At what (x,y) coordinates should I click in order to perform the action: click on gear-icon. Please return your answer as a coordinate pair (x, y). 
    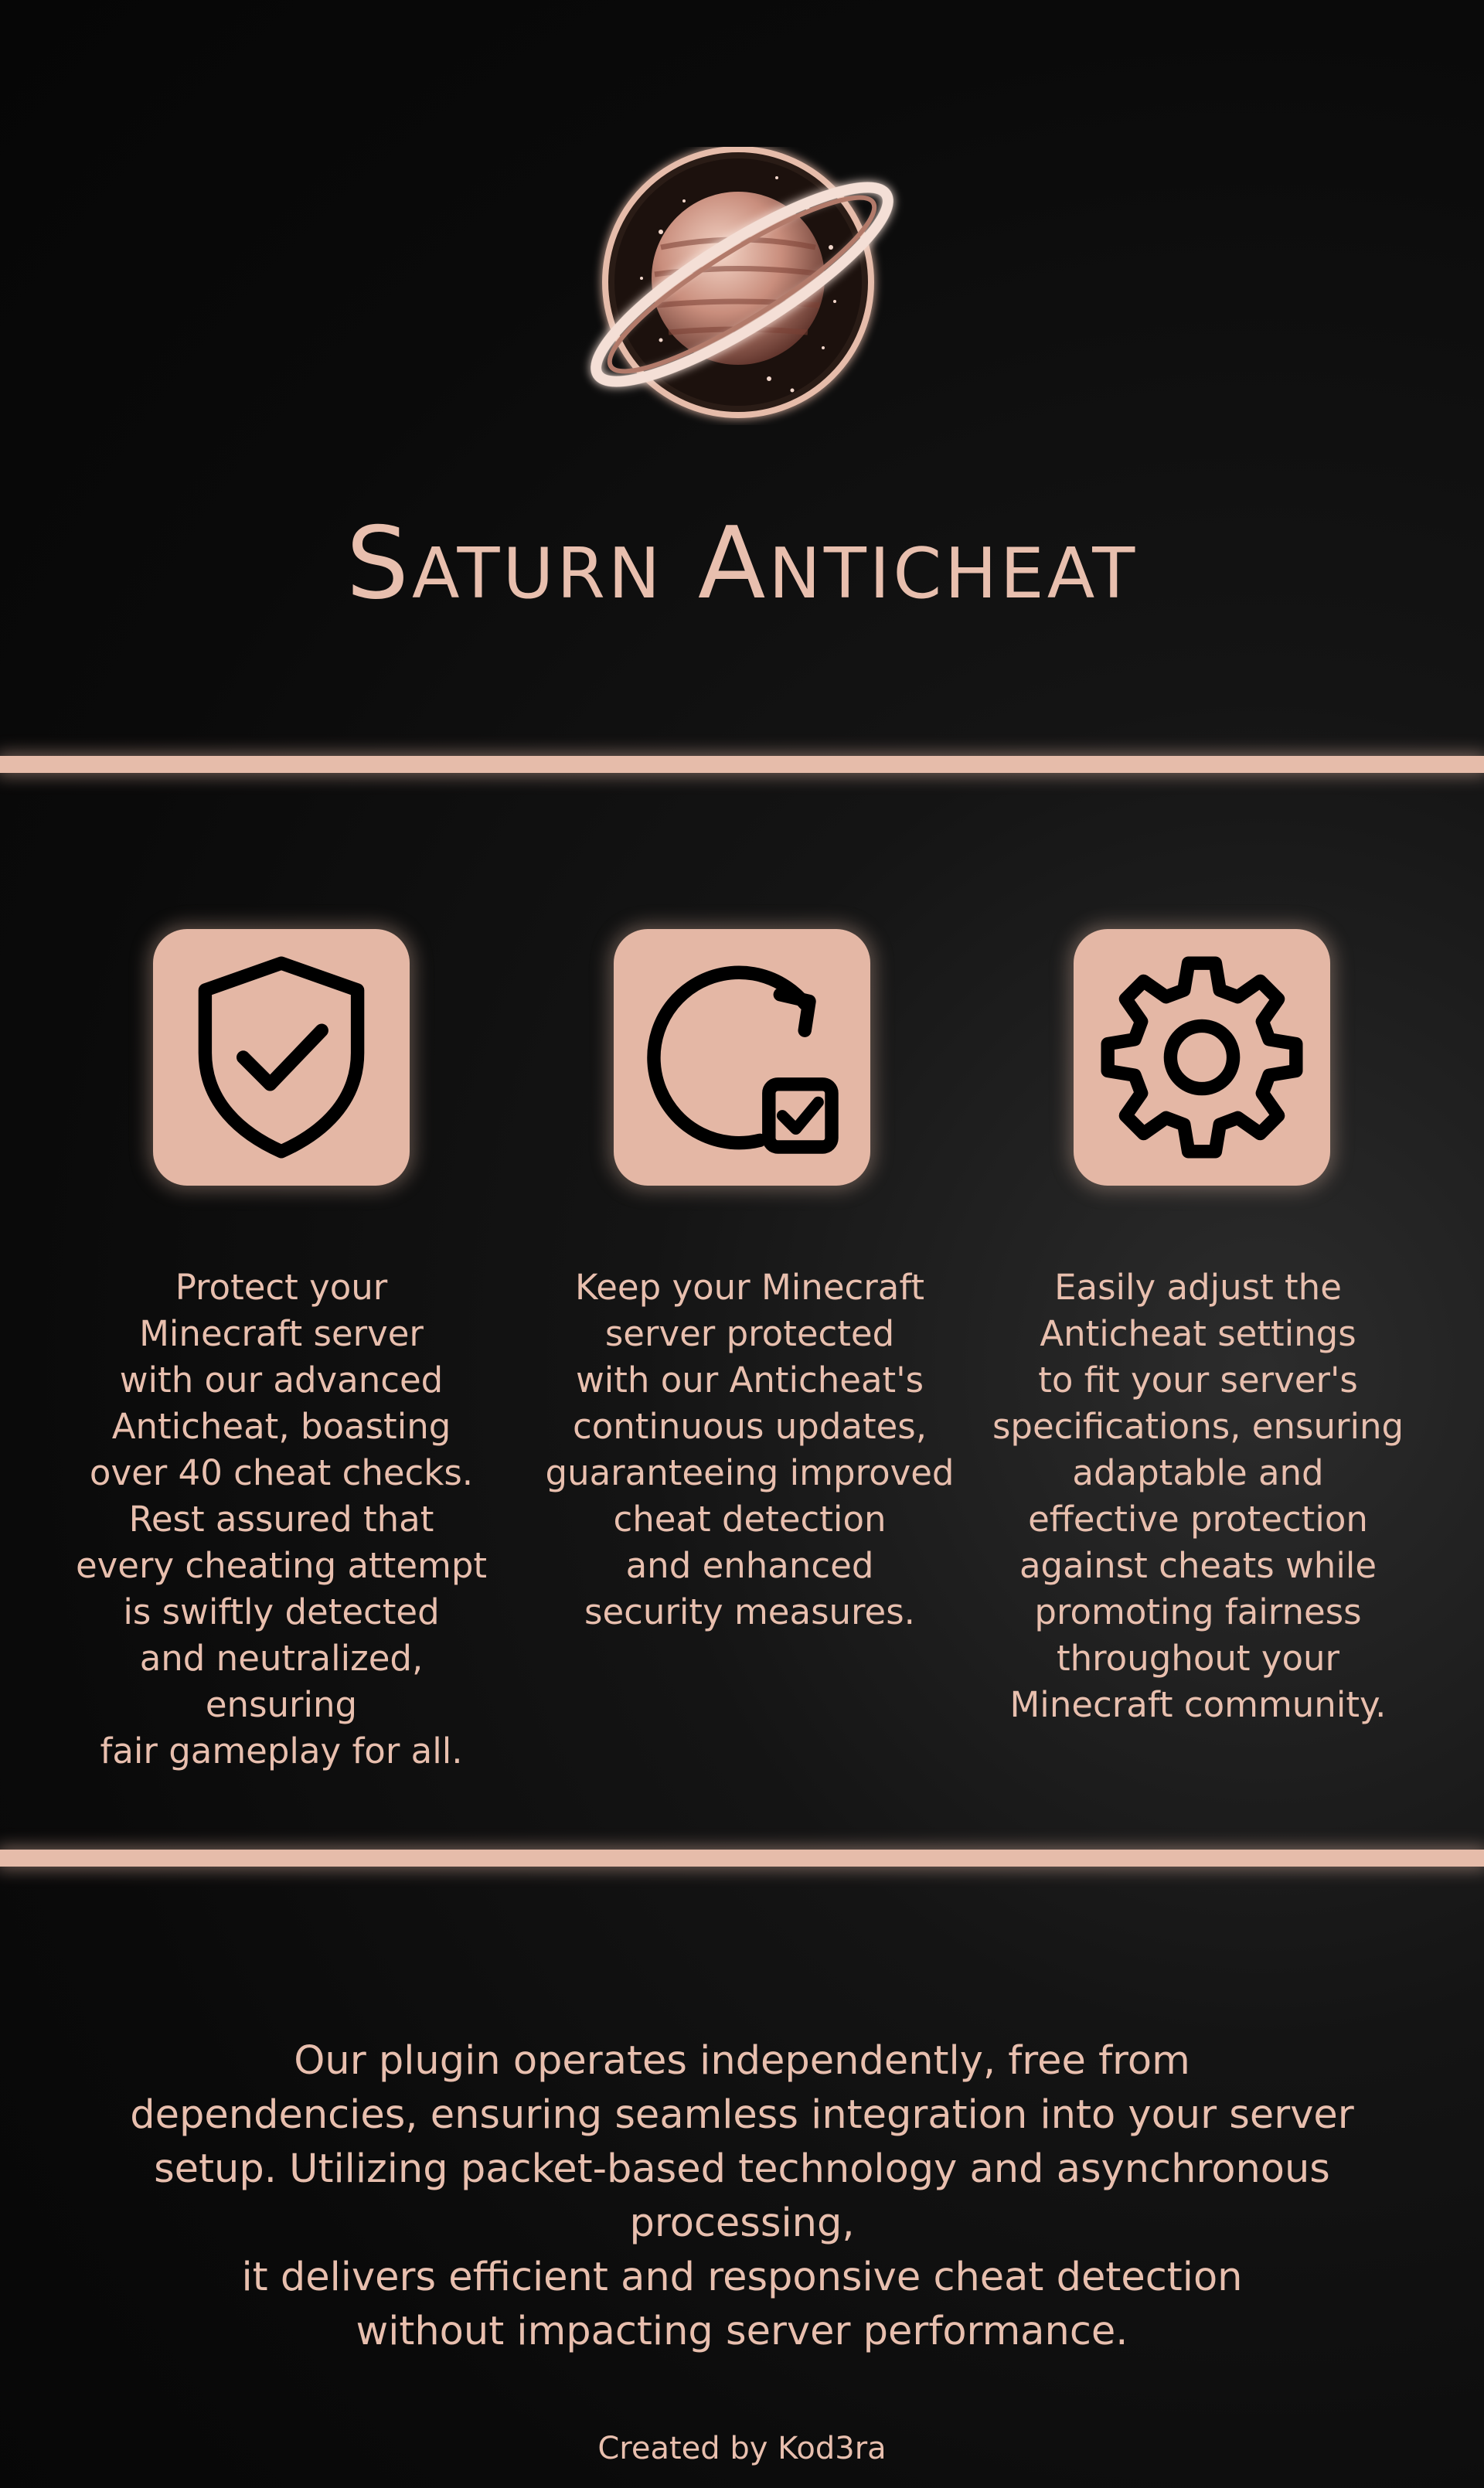
    Looking at the image, I should click on (1202, 1058).